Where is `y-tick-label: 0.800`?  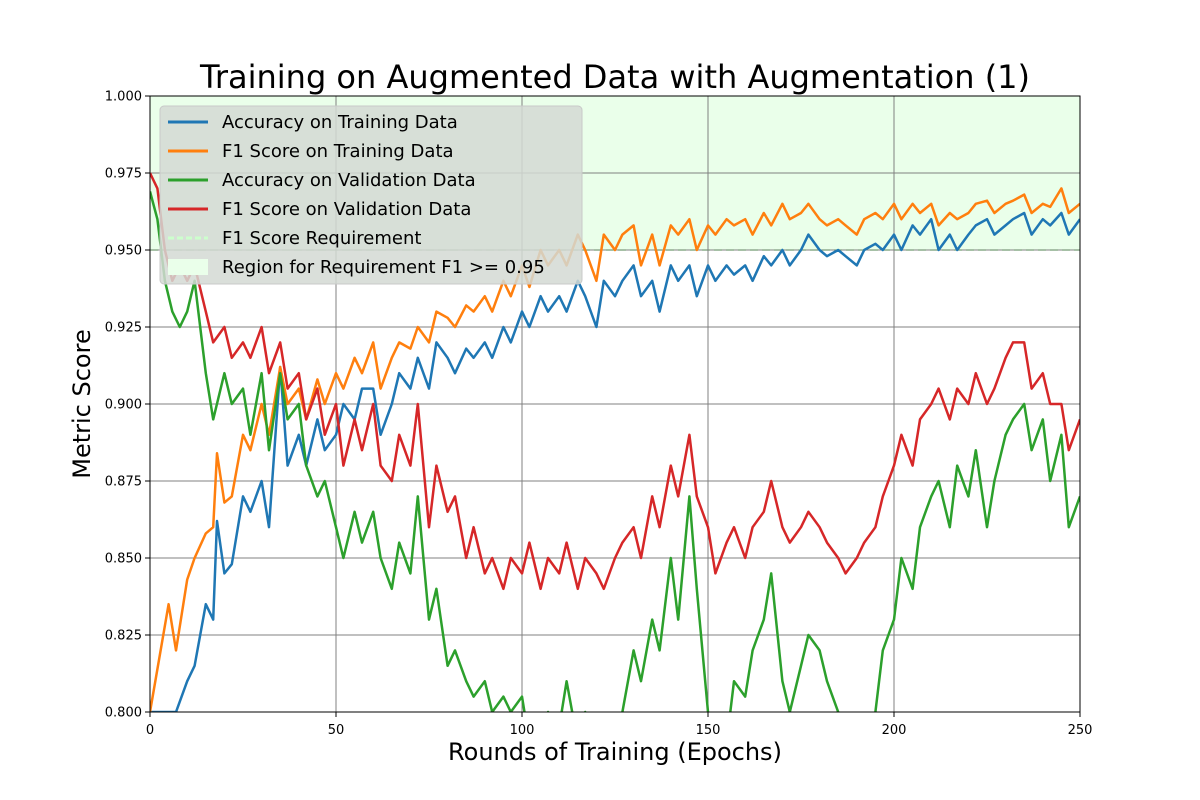 y-tick-label: 0.800 is located at coordinates (123, 713).